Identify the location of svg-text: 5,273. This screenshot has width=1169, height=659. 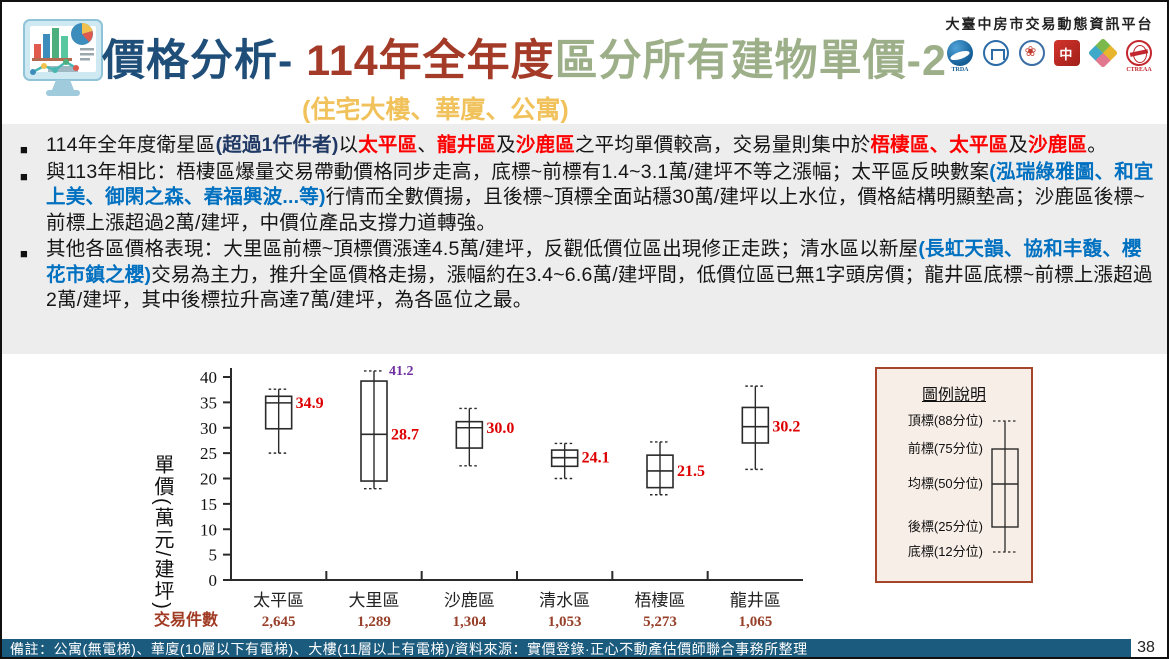
(660, 622).